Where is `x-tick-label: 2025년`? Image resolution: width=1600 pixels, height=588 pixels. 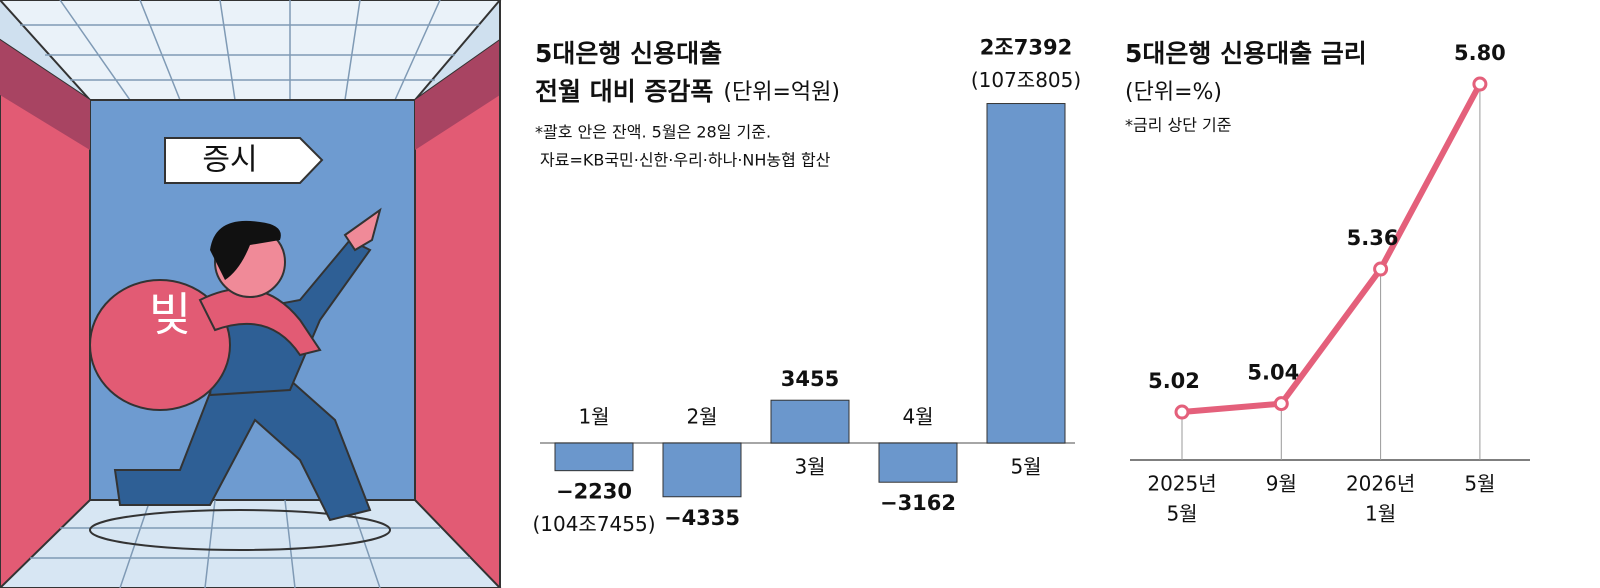
x-tick-label: 2025년 is located at coordinates (1181, 484).